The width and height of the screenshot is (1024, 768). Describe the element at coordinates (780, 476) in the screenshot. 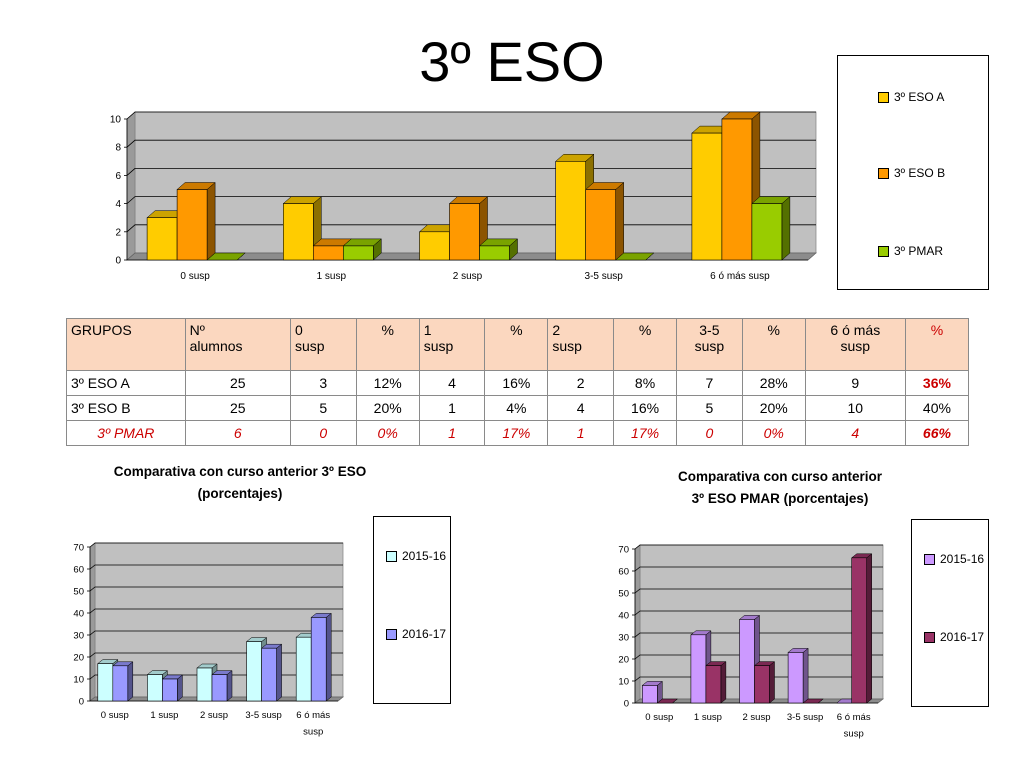

I see `chart-pmar-title-line-1: Comparativa con curso anterior` at that location.